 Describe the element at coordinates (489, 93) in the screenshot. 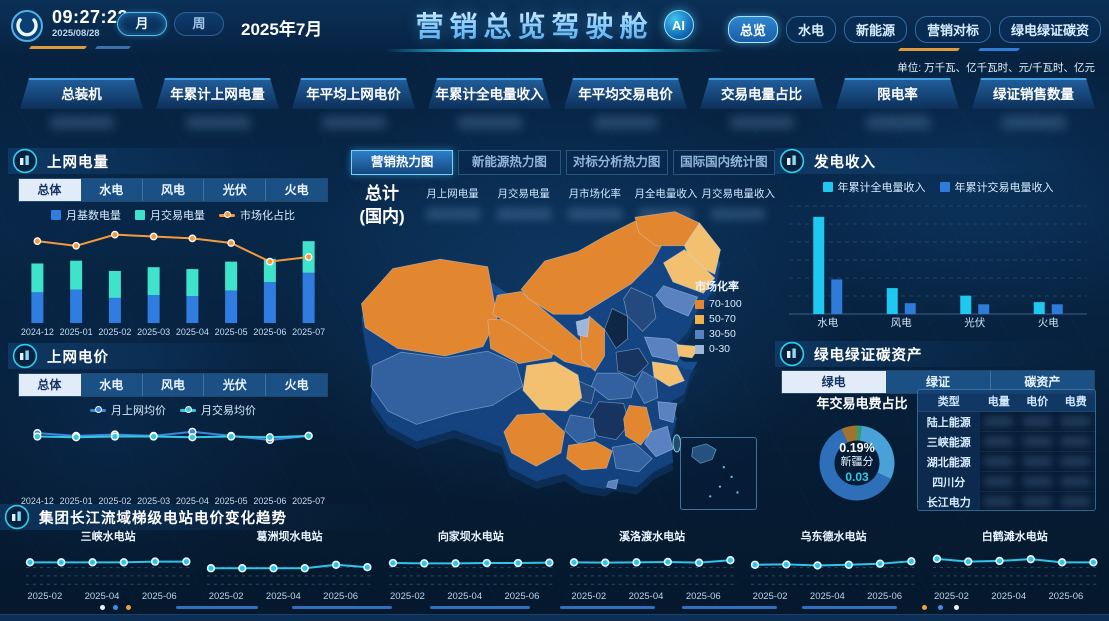

I see `kpi-label: 年累计全电量收入` at that location.